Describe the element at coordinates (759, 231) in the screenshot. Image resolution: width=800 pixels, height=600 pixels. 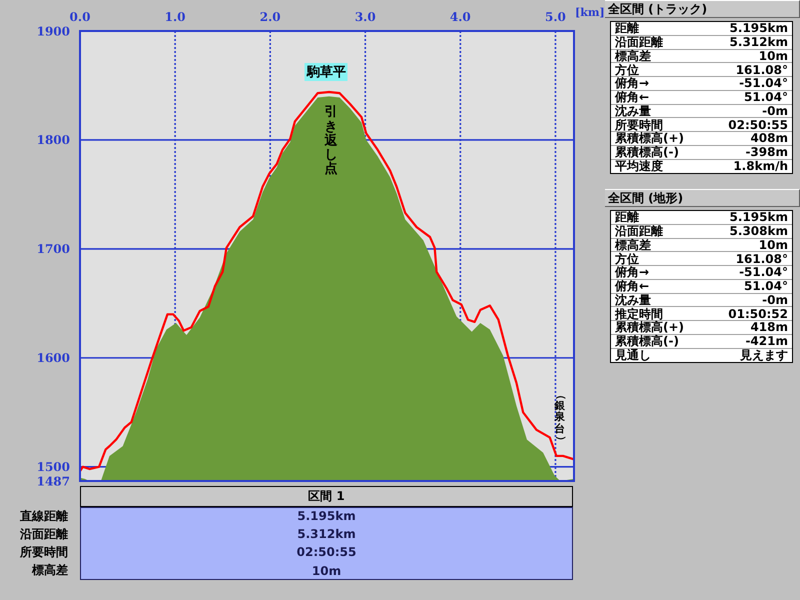
I see `text: 5.308km` at that location.